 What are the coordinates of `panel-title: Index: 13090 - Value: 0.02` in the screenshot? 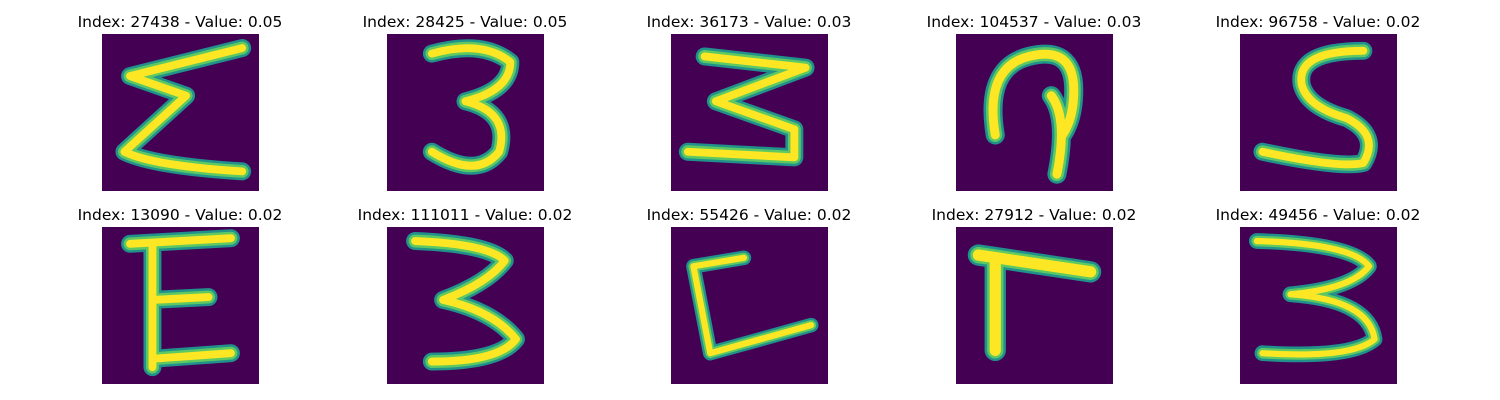 It's located at (180, 215).